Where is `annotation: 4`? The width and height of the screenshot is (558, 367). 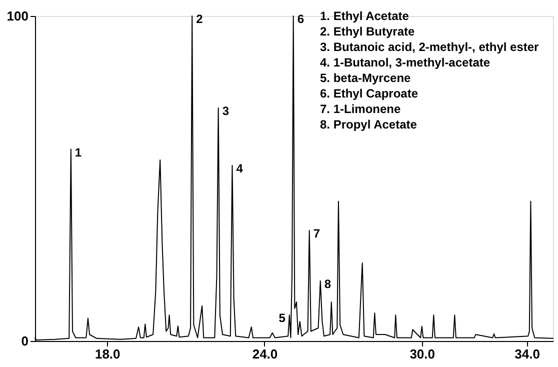 annotation: 4 is located at coordinates (240, 169).